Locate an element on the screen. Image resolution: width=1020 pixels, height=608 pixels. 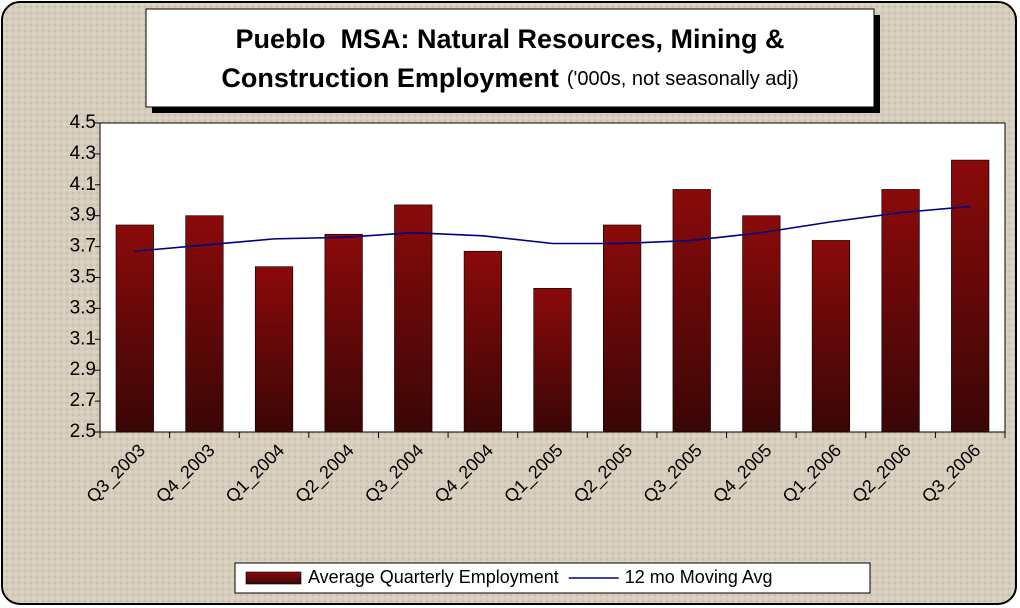
y-tick-label: 3.7 is located at coordinates (83, 246).